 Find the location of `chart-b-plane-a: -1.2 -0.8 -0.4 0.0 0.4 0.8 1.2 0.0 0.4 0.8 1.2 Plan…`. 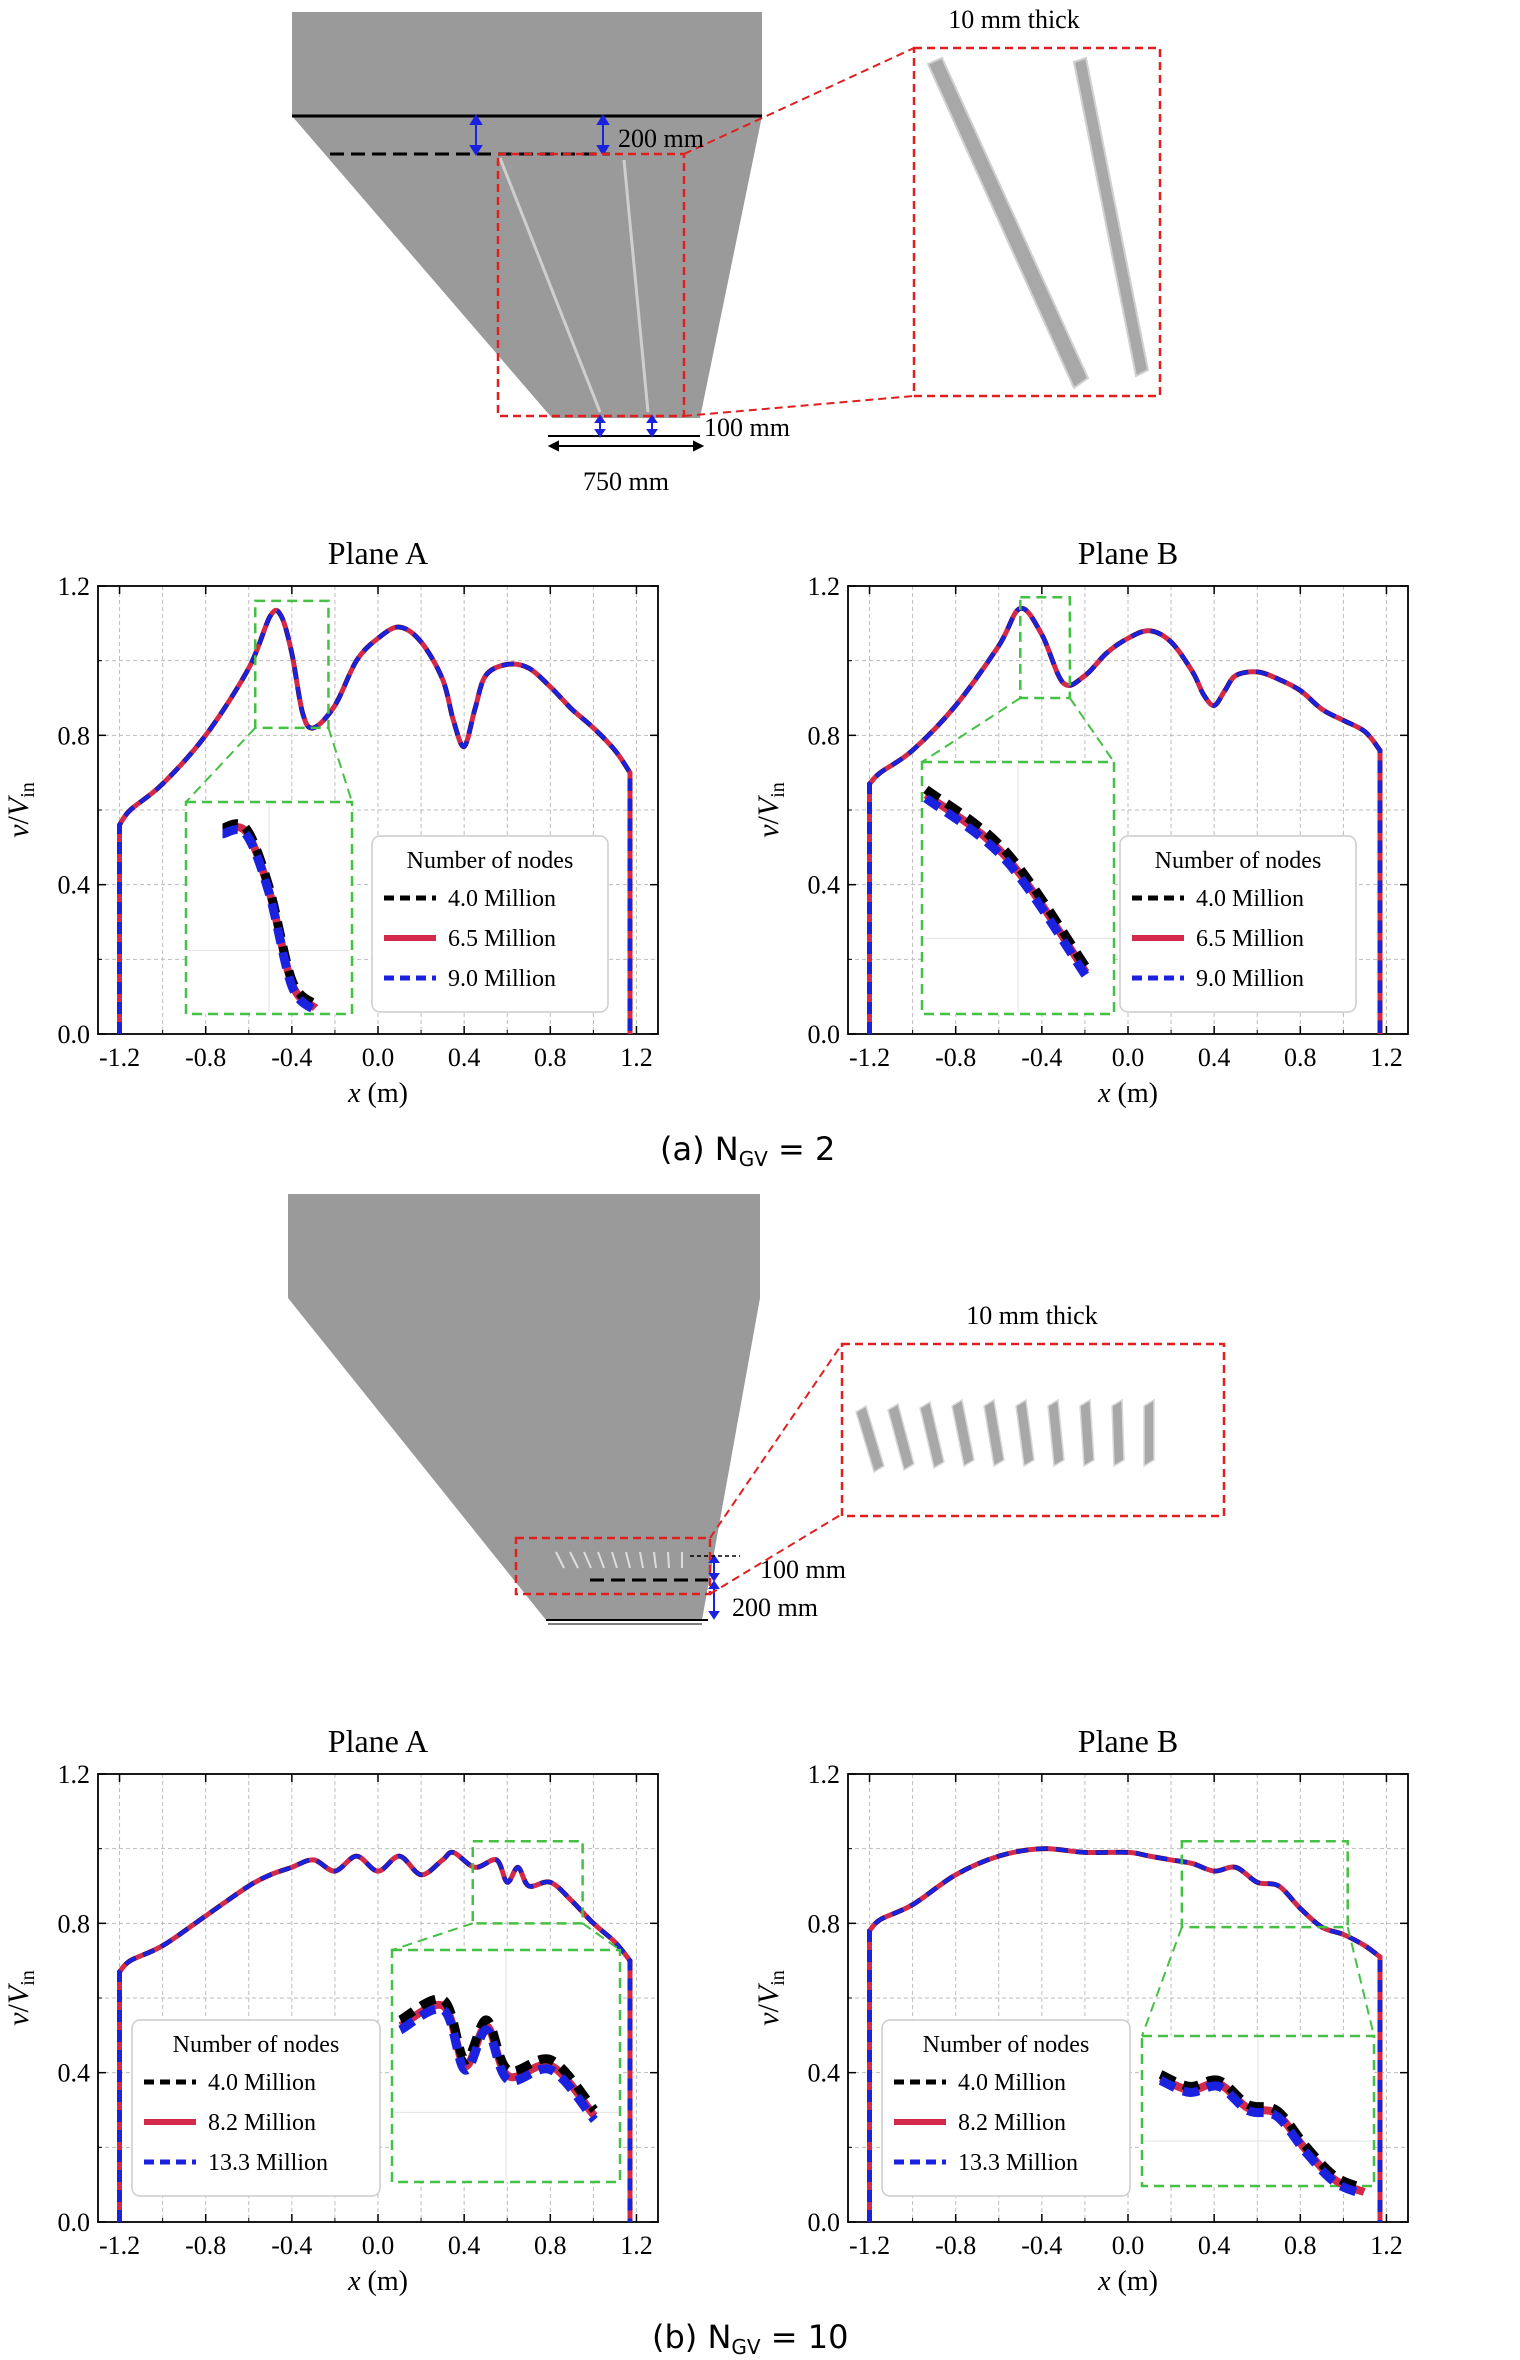

chart-b-plane-a: -1.2 -0.8 -0.4 0.0 0.4 0.8 1.2 0.0 0.4 0.8 1.2 Plan… is located at coordinates (330, 2010).